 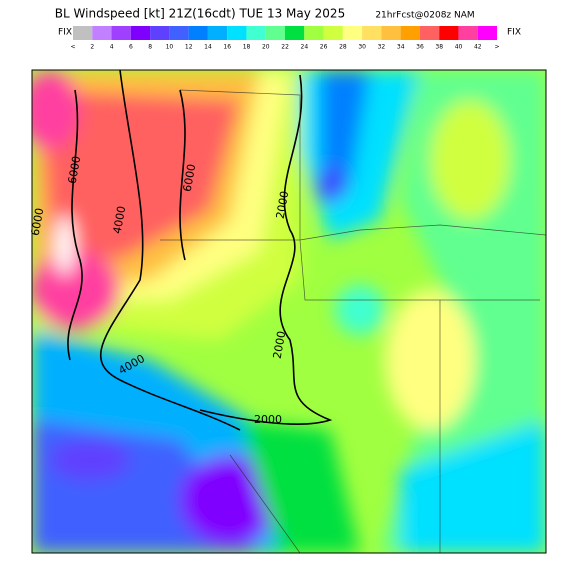 What do you see at coordinates (497, 47) in the screenshot?
I see `colorbar-label: >` at bounding box center [497, 47].